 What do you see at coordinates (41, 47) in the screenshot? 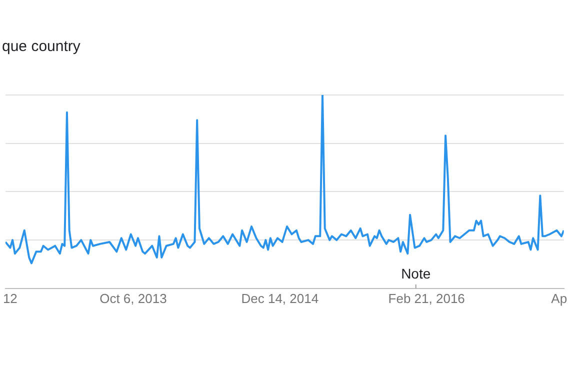
I see `chart-title: que country` at bounding box center [41, 47].